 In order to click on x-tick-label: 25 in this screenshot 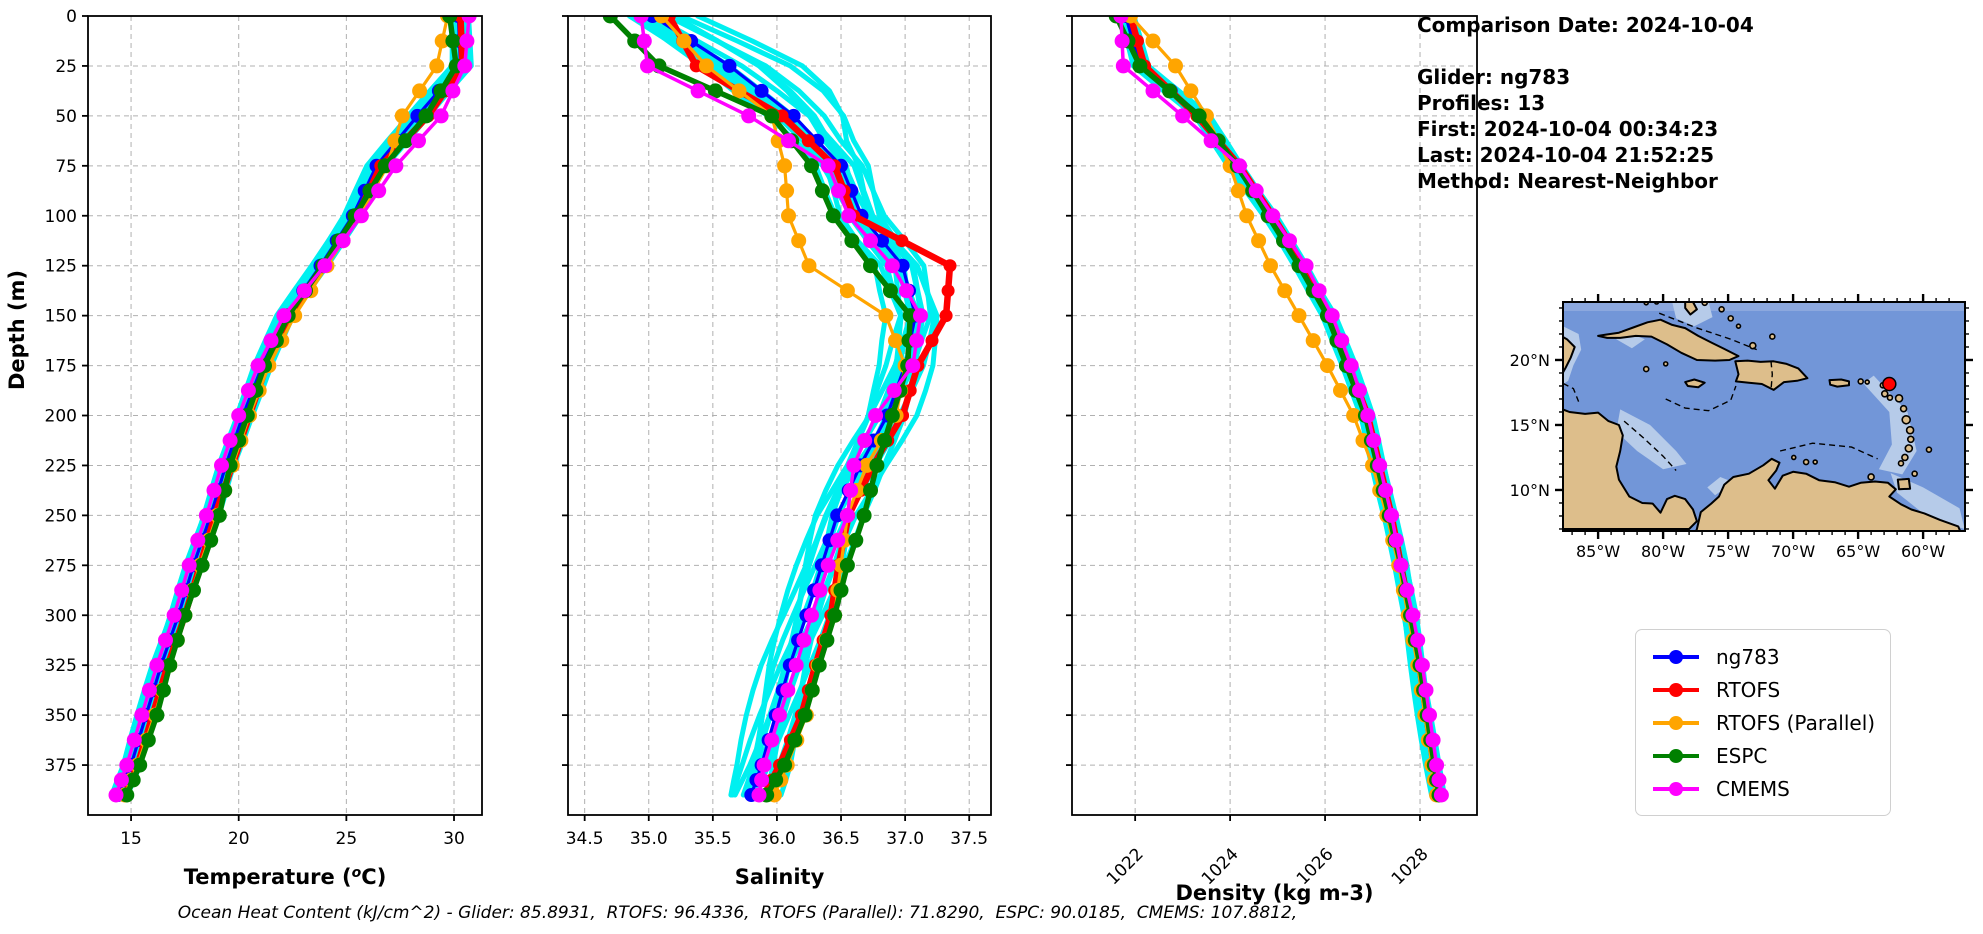, I will do `click(347, 839)`.